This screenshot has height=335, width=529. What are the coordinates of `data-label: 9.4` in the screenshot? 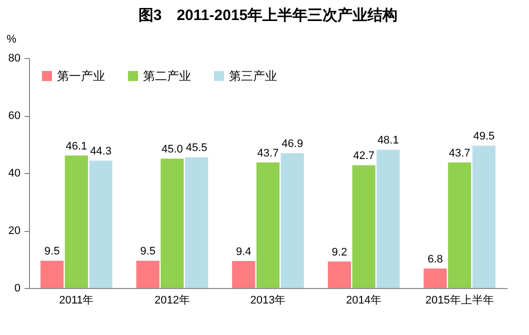 It's located at (244, 252).